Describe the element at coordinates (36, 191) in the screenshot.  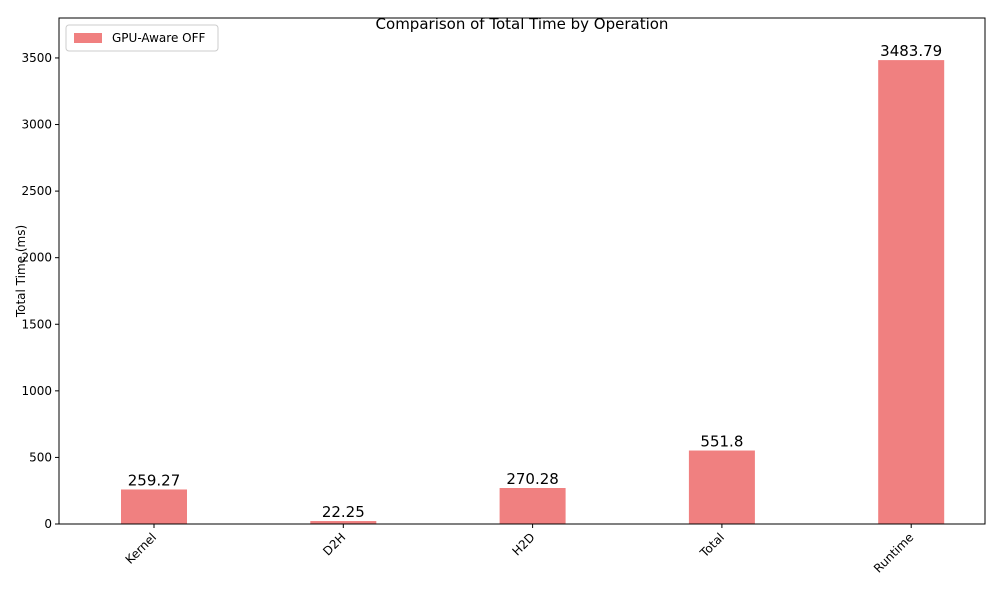
I see `y-tick-label: 2500` at that location.